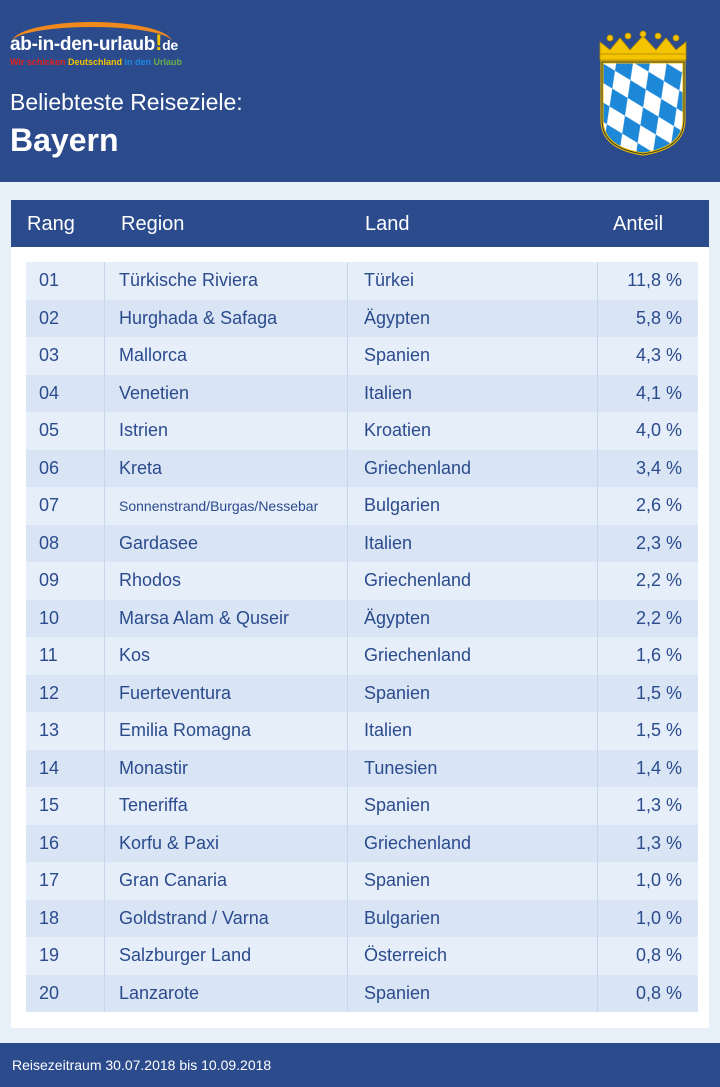 Image resolution: width=720 pixels, height=1087 pixels. I want to click on rank-cell: 07, so click(65, 506).